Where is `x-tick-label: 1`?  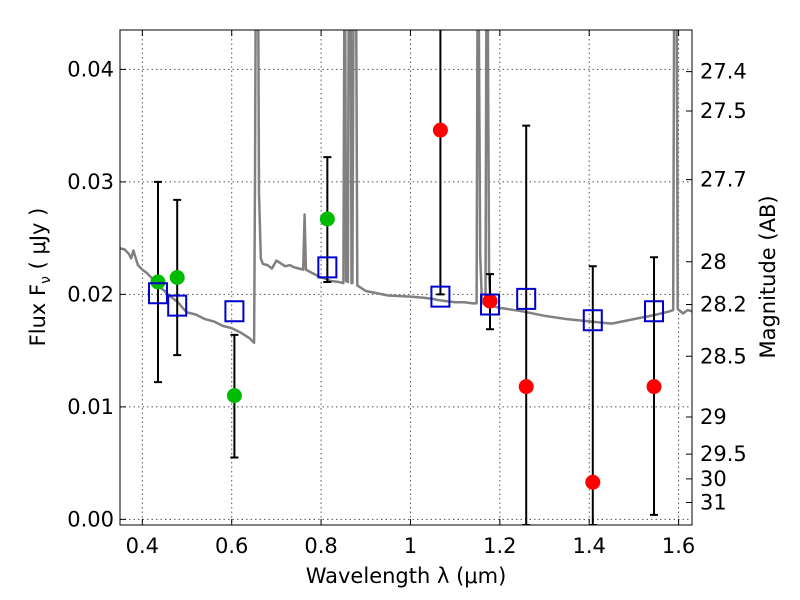 x-tick-label: 1 is located at coordinates (410, 546).